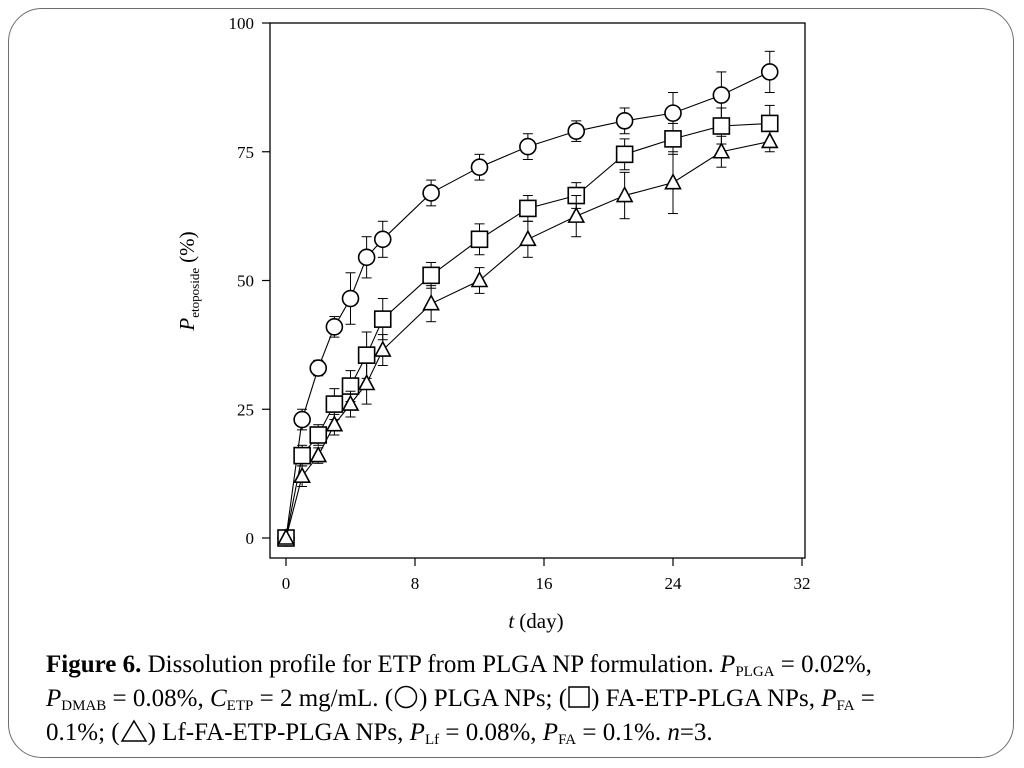  I want to click on p-plga-var: P, so click(728, 664).